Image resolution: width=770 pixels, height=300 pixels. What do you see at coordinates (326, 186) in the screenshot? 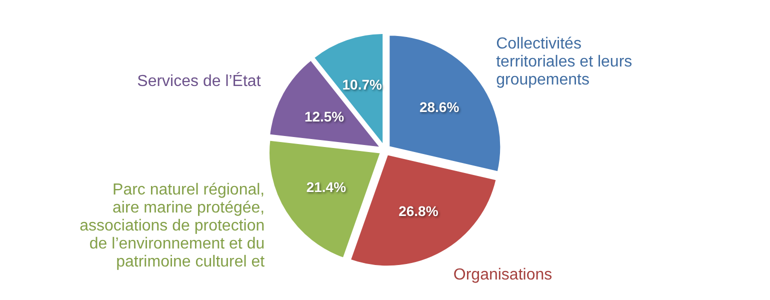
I see `data-label: 21.4%` at bounding box center [326, 186].